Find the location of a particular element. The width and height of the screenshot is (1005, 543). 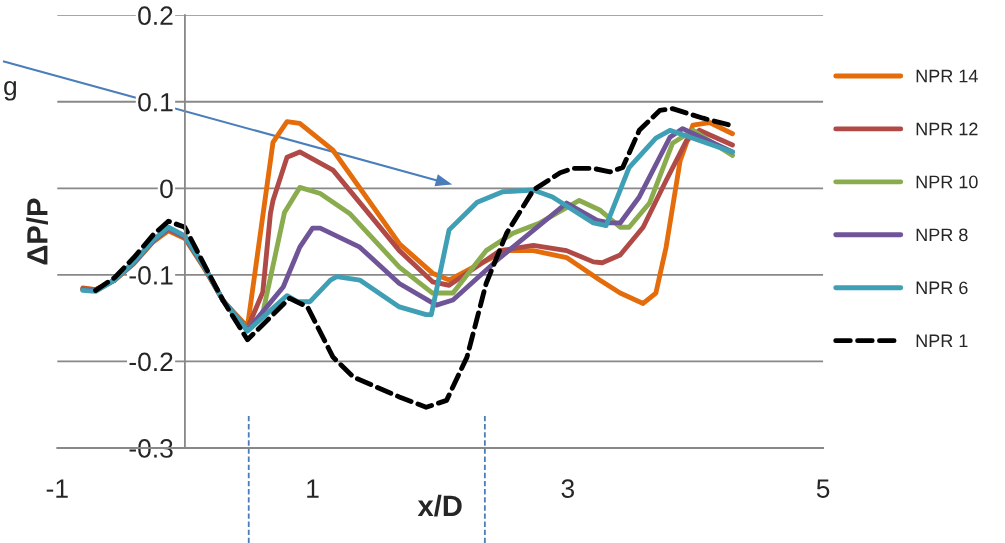

legend-label: NPR 6 is located at coordinates (942, 288).